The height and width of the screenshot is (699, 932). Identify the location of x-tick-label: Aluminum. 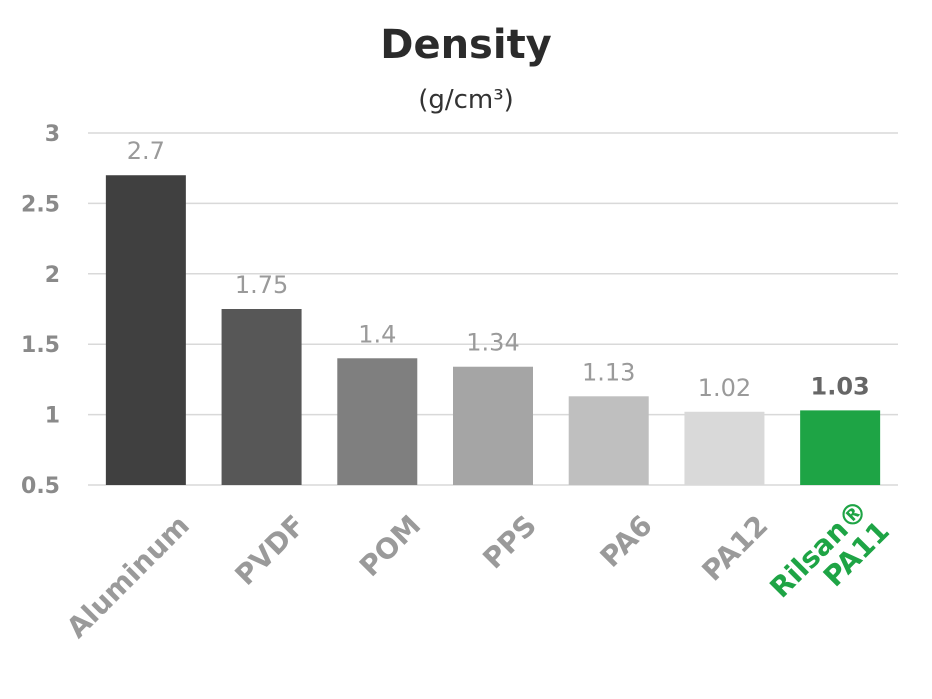
(128, 577).